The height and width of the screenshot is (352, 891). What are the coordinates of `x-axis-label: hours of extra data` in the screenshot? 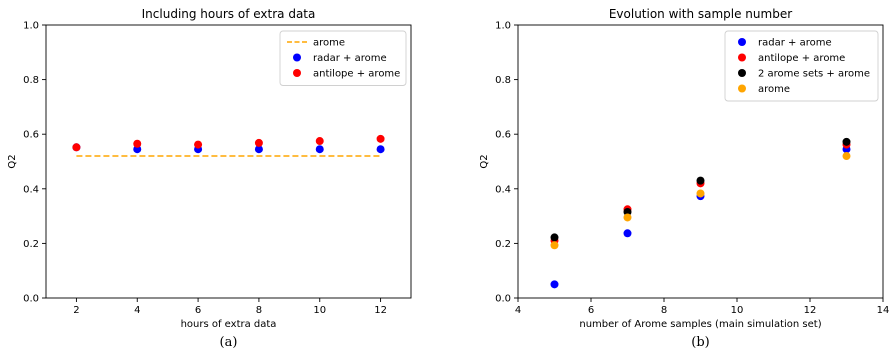 It's located at (229, 324).